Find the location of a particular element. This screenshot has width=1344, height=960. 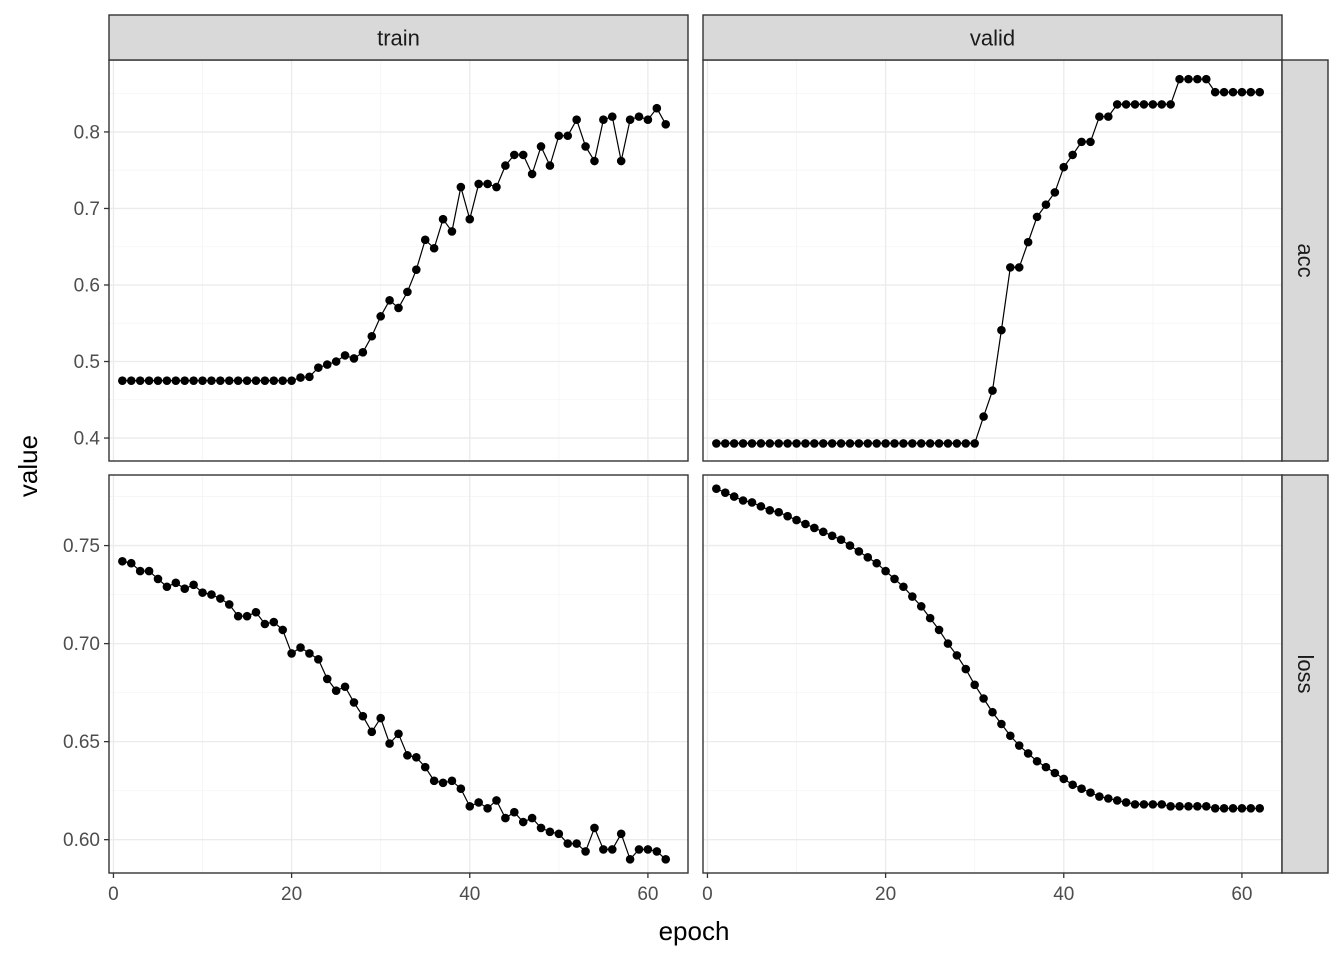

strip-right-acc: acc is located at coordinates (1305, 260).